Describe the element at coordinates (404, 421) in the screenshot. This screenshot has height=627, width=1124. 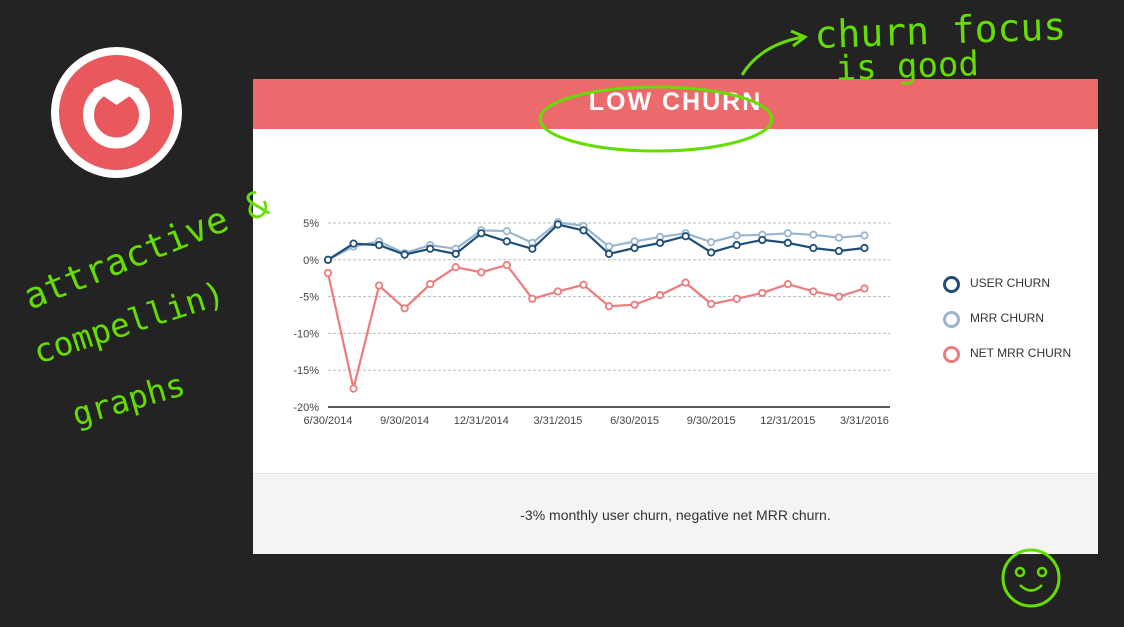
I see `x-tick-label: 9/30/2014` at that location.